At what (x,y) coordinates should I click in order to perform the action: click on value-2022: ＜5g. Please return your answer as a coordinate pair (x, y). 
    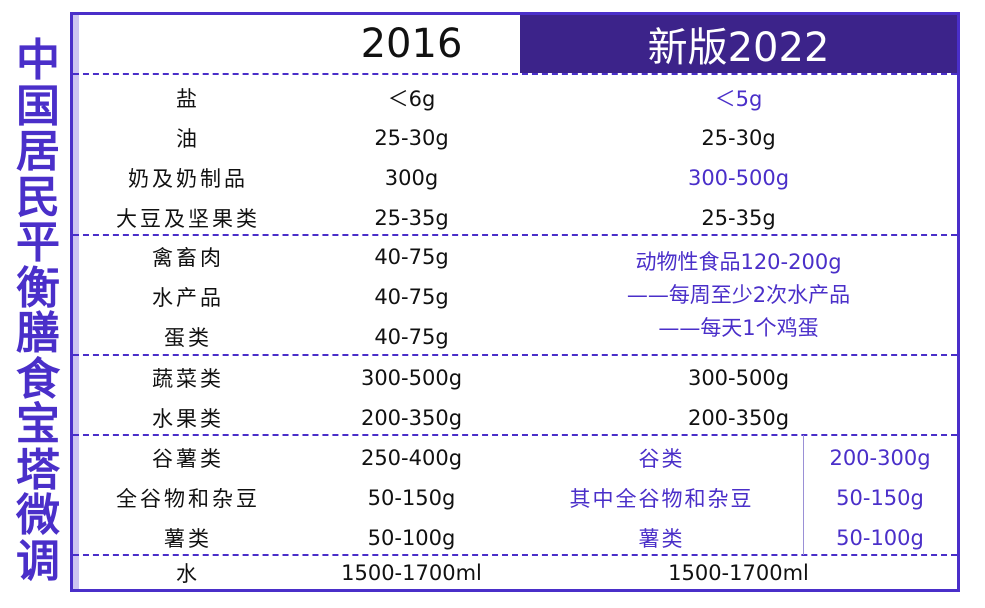
    Looking at the image, I should click on (738, 99).